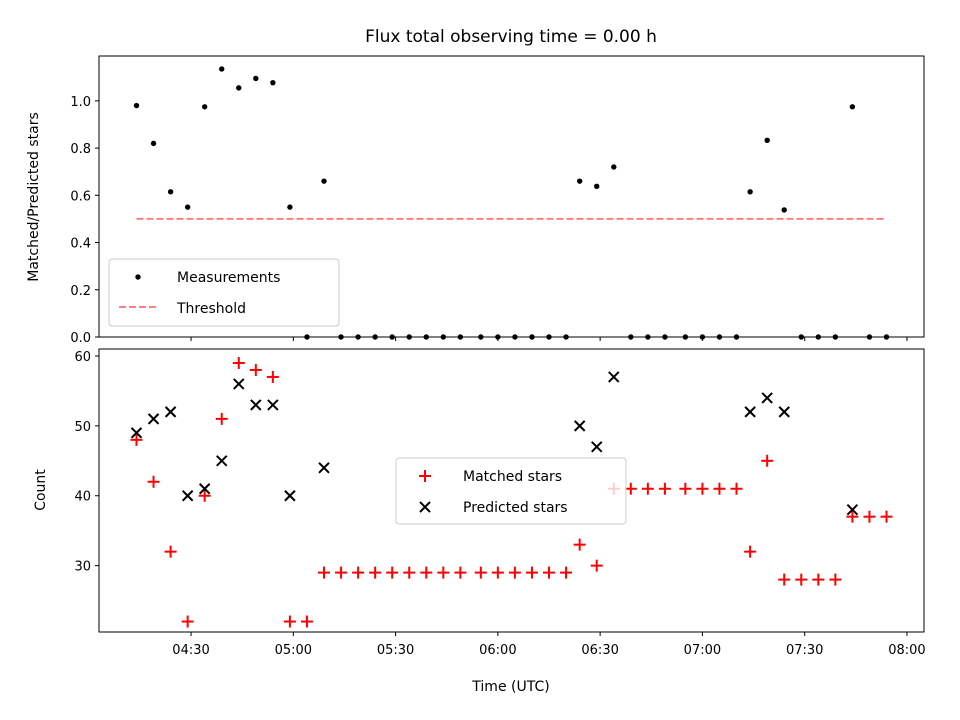  I want to click on chart-title: Flux total observing time = 0.00 h, so click(511, 37).